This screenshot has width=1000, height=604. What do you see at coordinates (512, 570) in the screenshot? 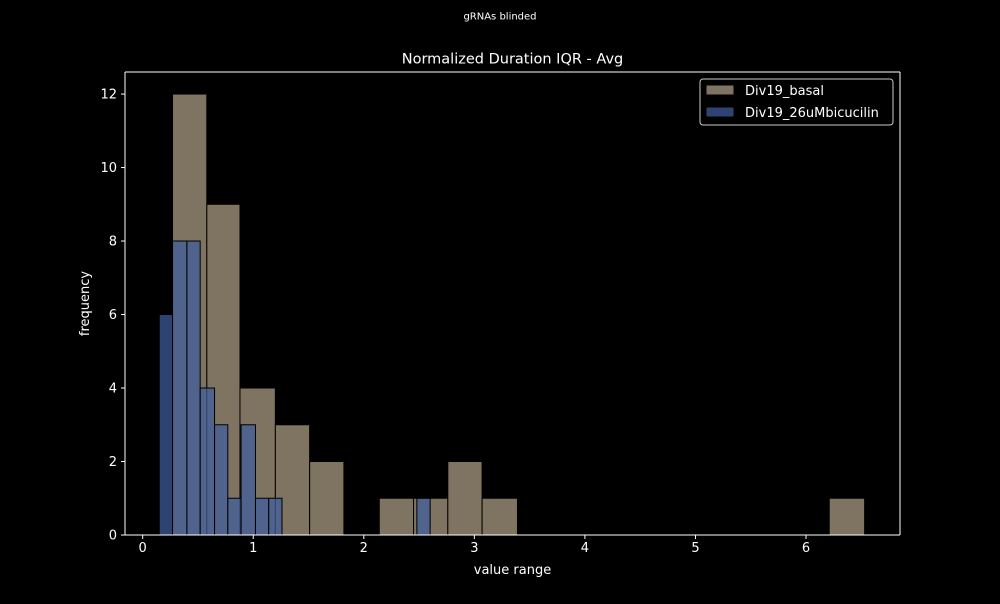
I see `x-axis-label: value range` at bounding box center [512, 570].